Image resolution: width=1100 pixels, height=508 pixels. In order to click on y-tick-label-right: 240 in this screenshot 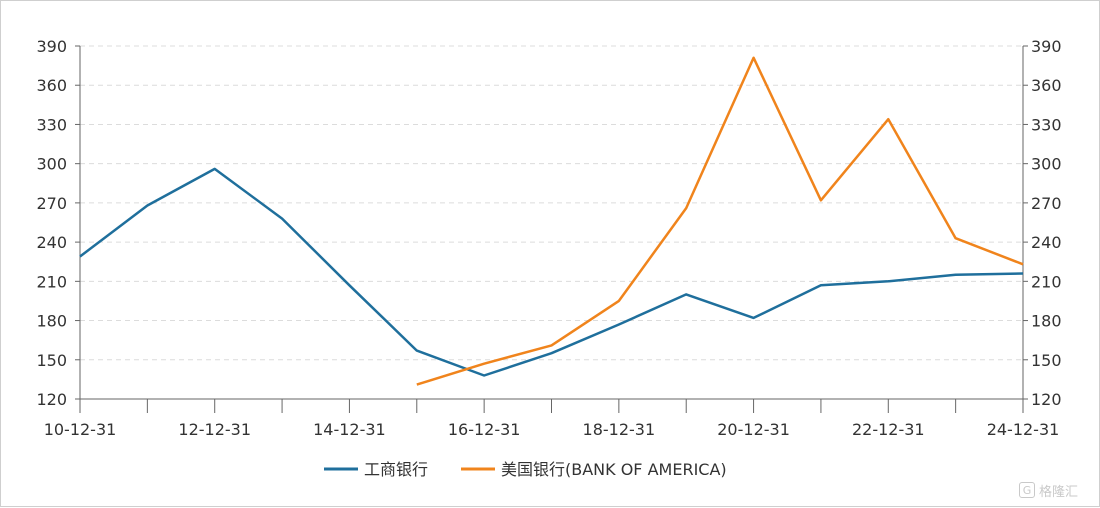, I will do `click(1046, 242)`.